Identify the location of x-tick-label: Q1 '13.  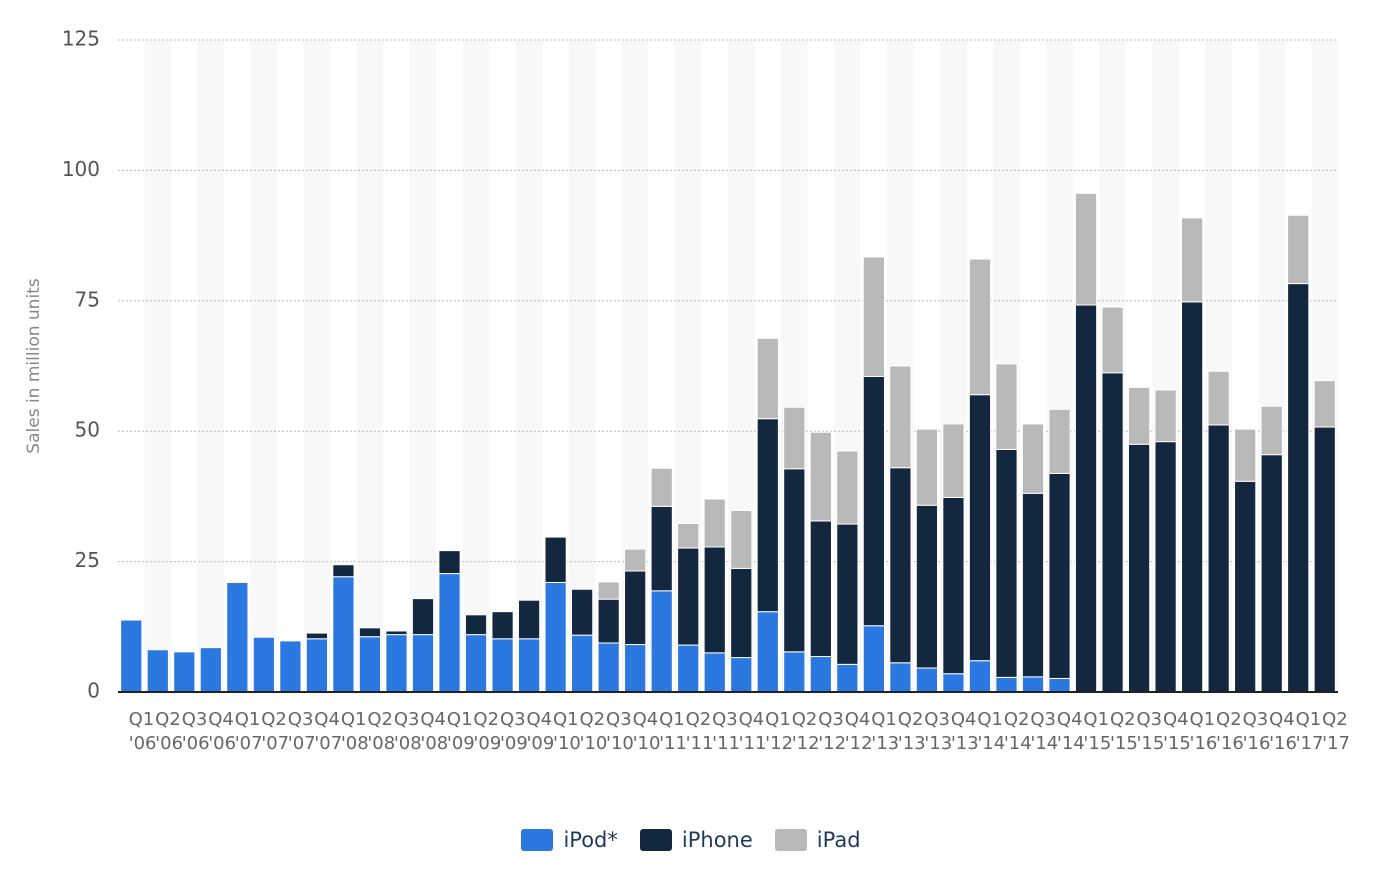
(885, 731).